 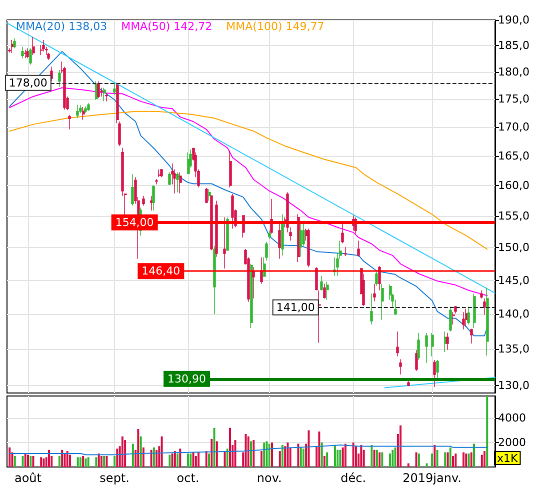 What do you see at coordinates (514, 280) in the screenshot?
I see `y-tick-label: 145,0` at bounding box center [514, 280].